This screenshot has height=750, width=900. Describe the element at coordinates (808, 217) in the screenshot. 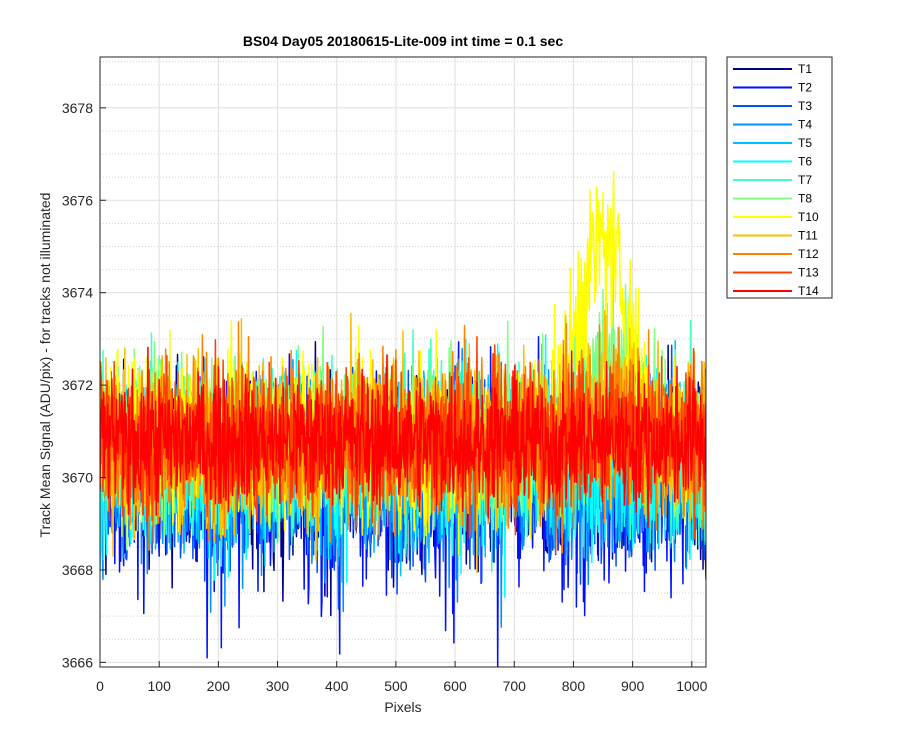

I see `legend-label-t10: T10` at that location.